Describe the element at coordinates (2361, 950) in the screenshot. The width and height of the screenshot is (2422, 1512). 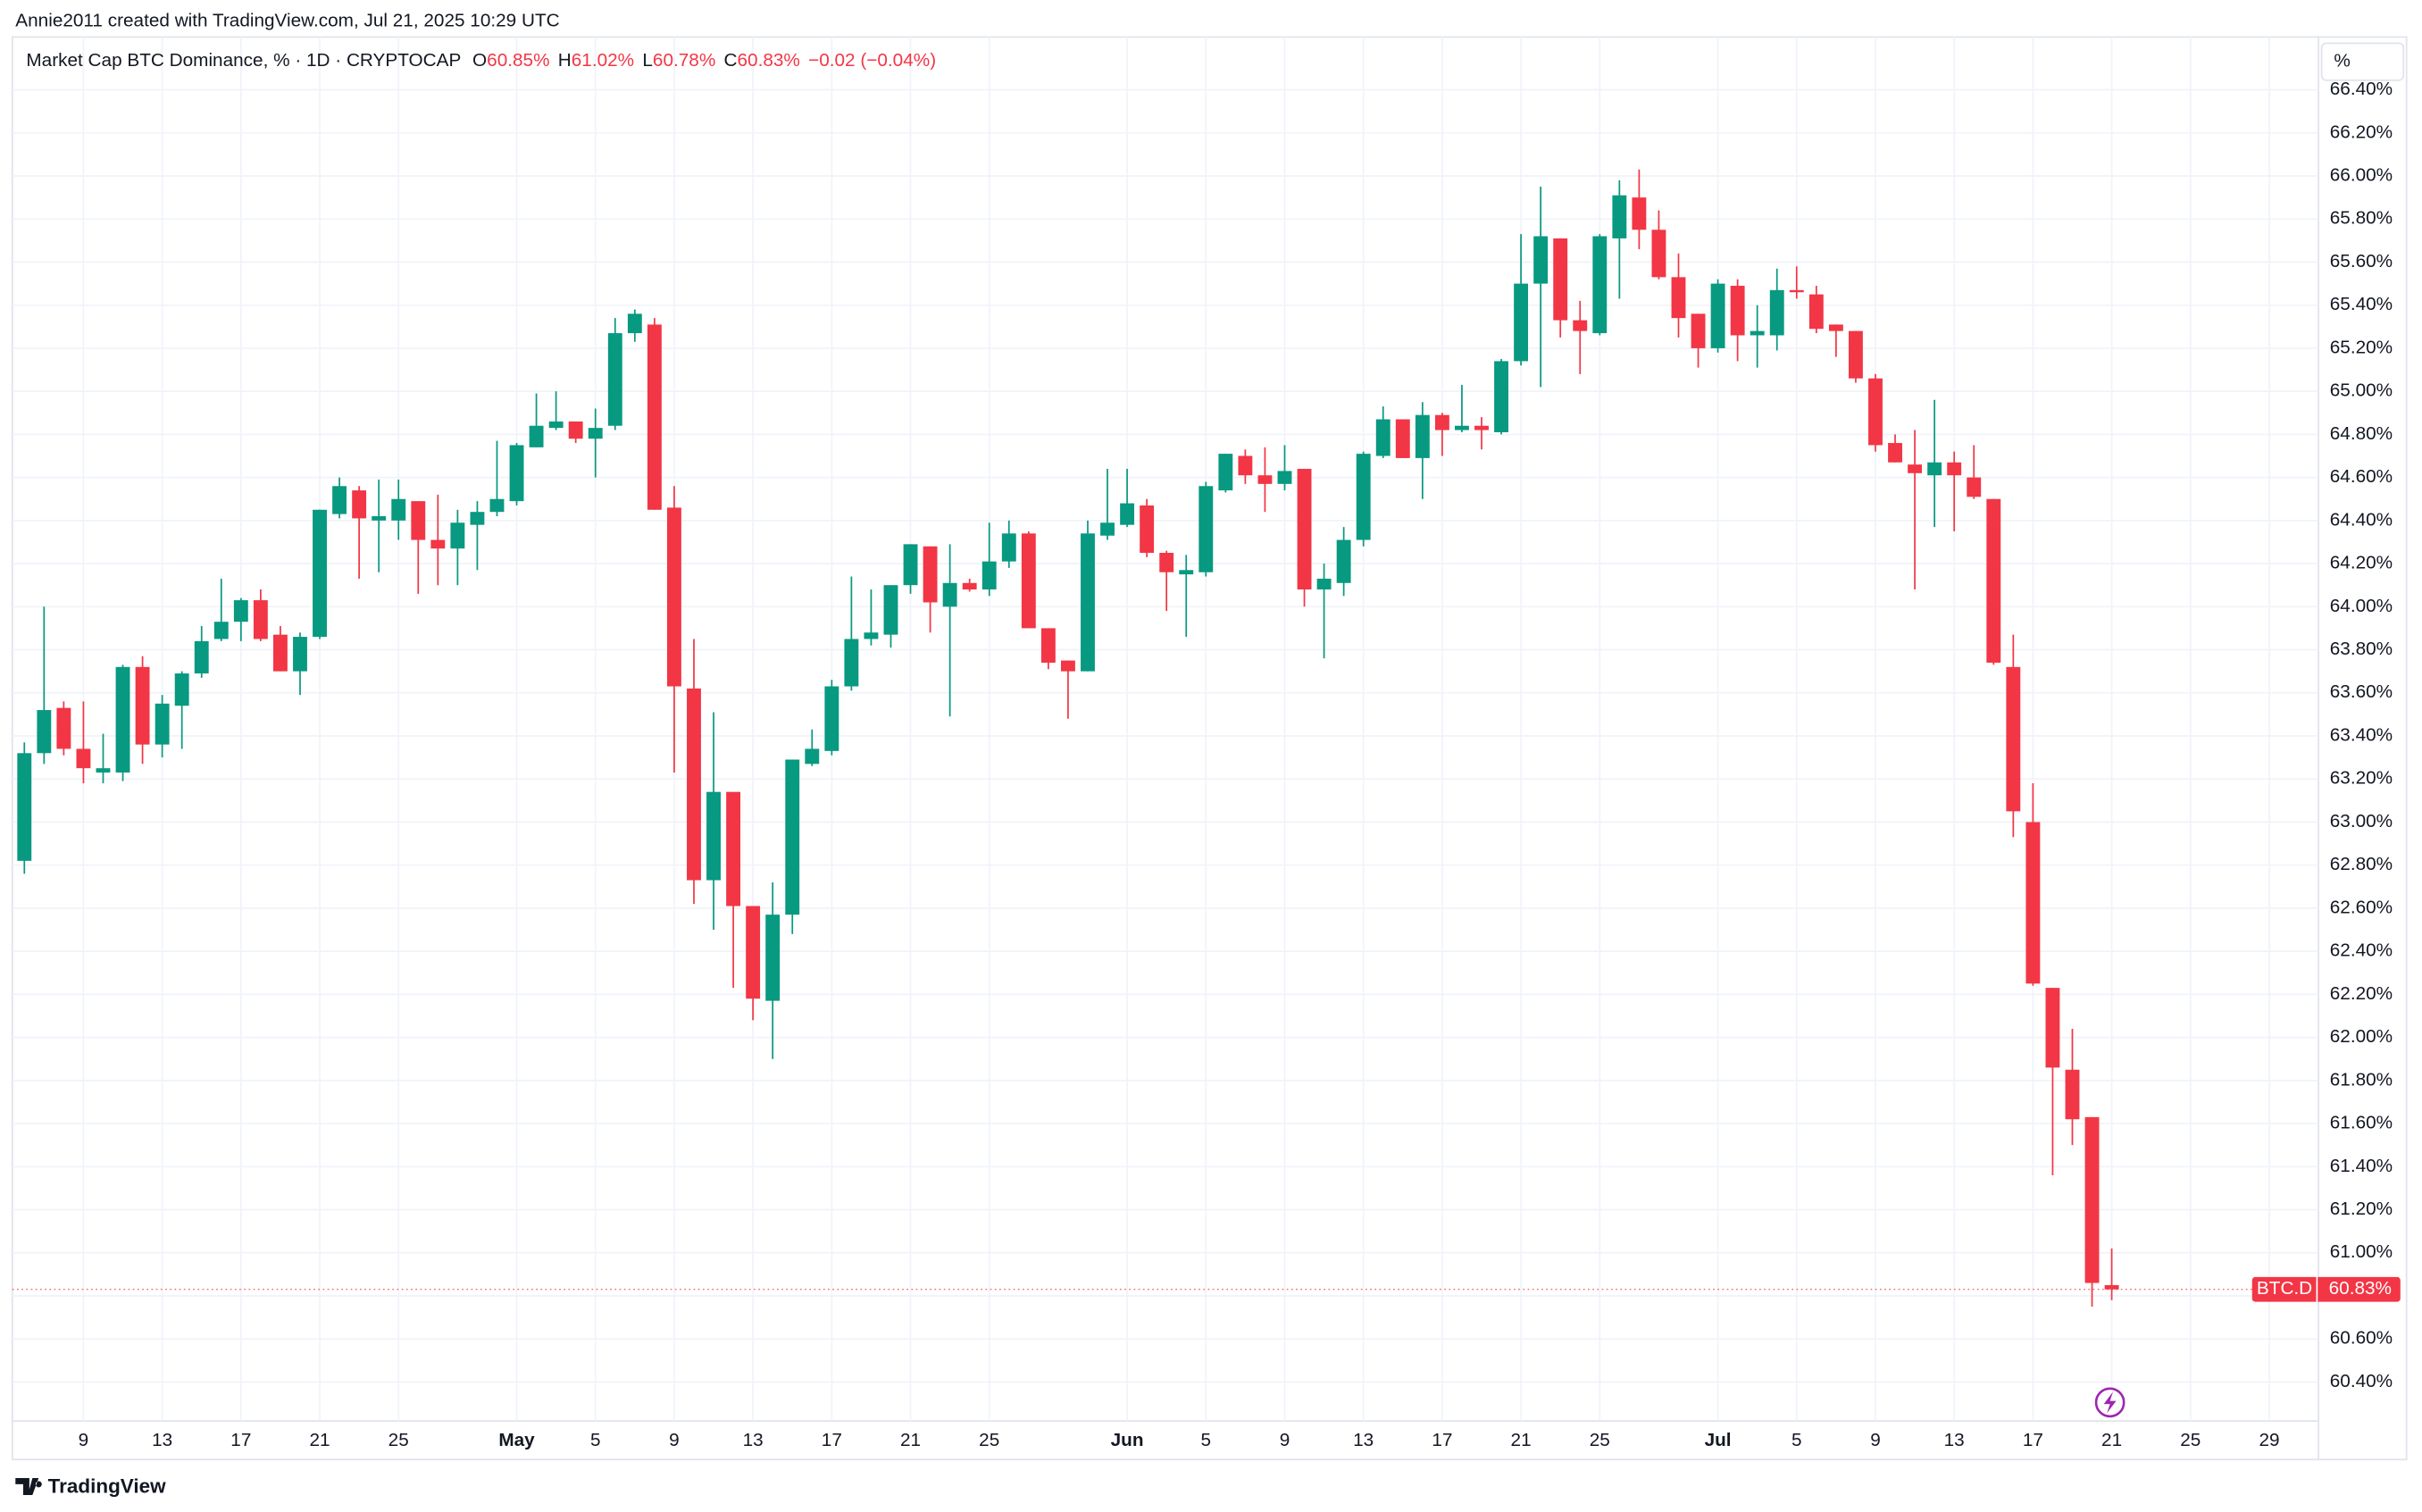
I see `y-tick-label: 62.40%` at that location.